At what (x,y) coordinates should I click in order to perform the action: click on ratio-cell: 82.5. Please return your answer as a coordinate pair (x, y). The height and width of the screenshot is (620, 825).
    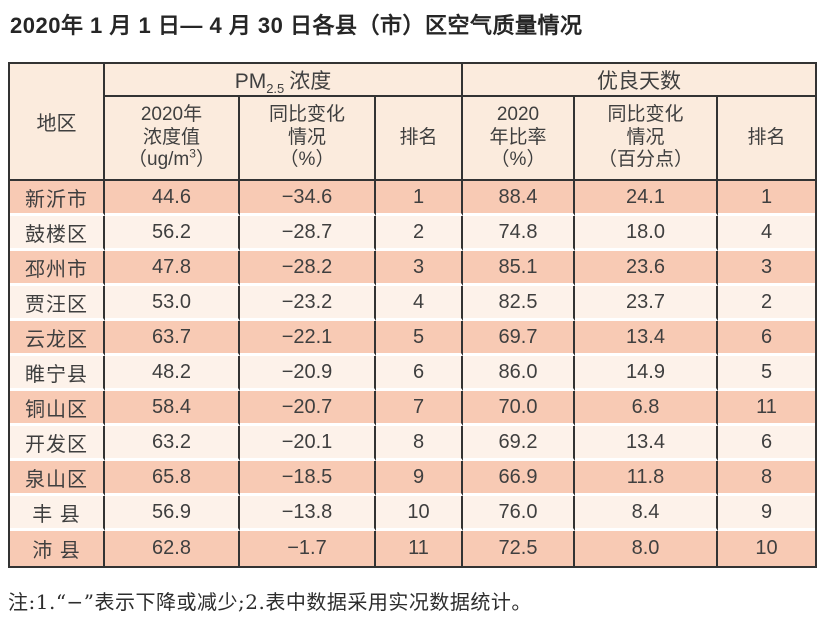
    Looking at the image, I should click on (519, 303).